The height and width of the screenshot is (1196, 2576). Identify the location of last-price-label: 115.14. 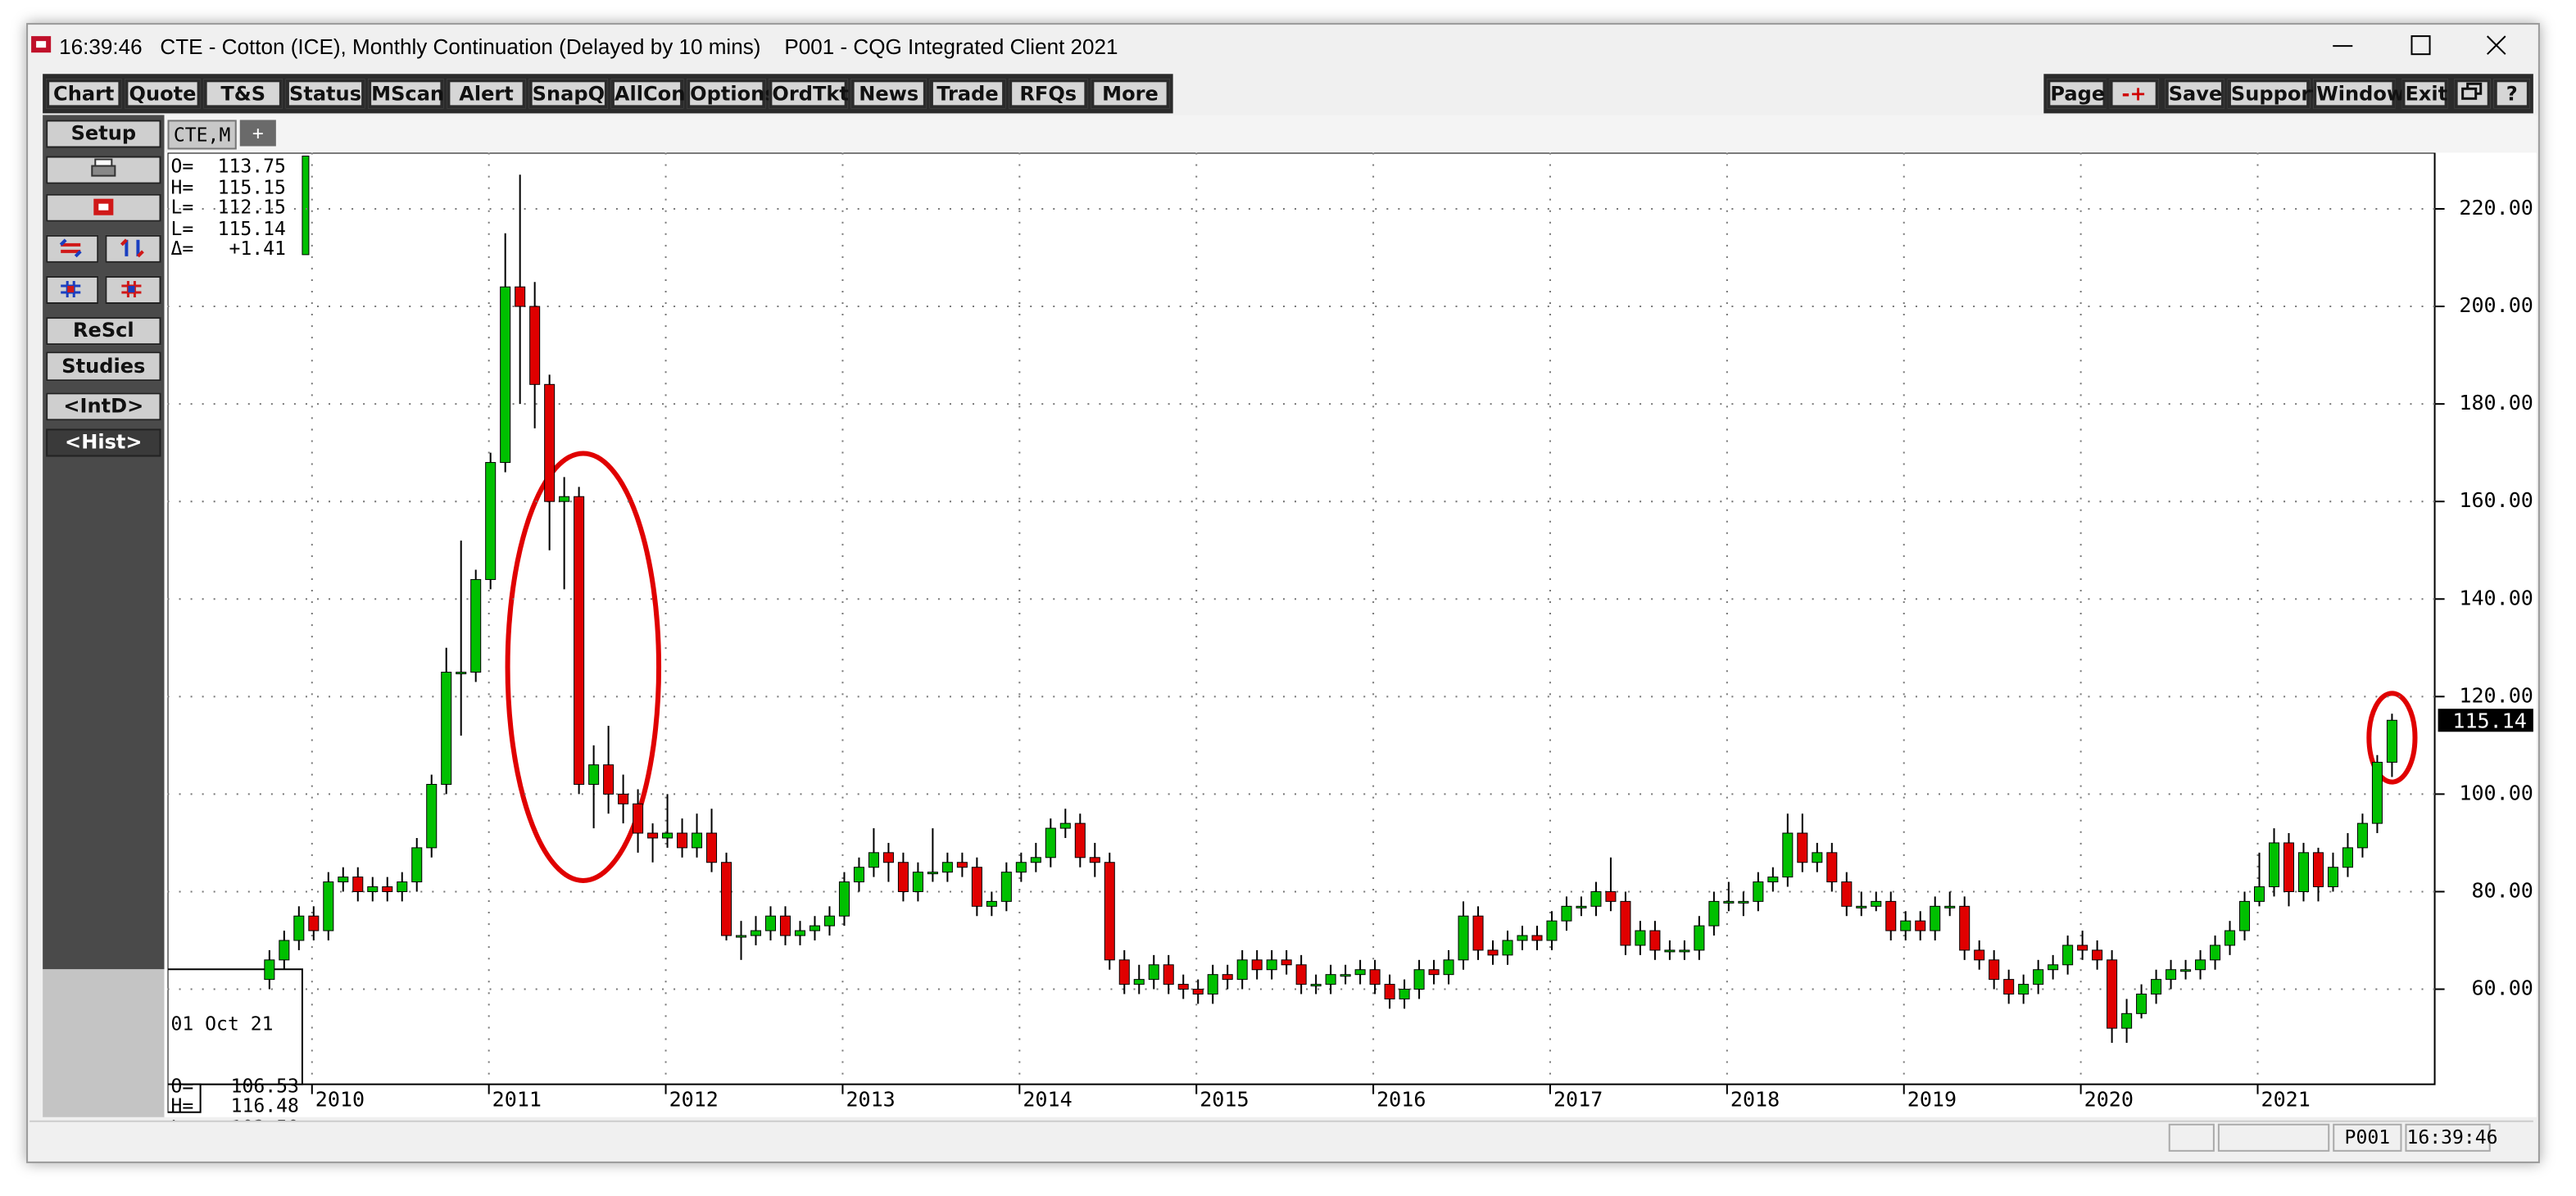
(2489, 720).